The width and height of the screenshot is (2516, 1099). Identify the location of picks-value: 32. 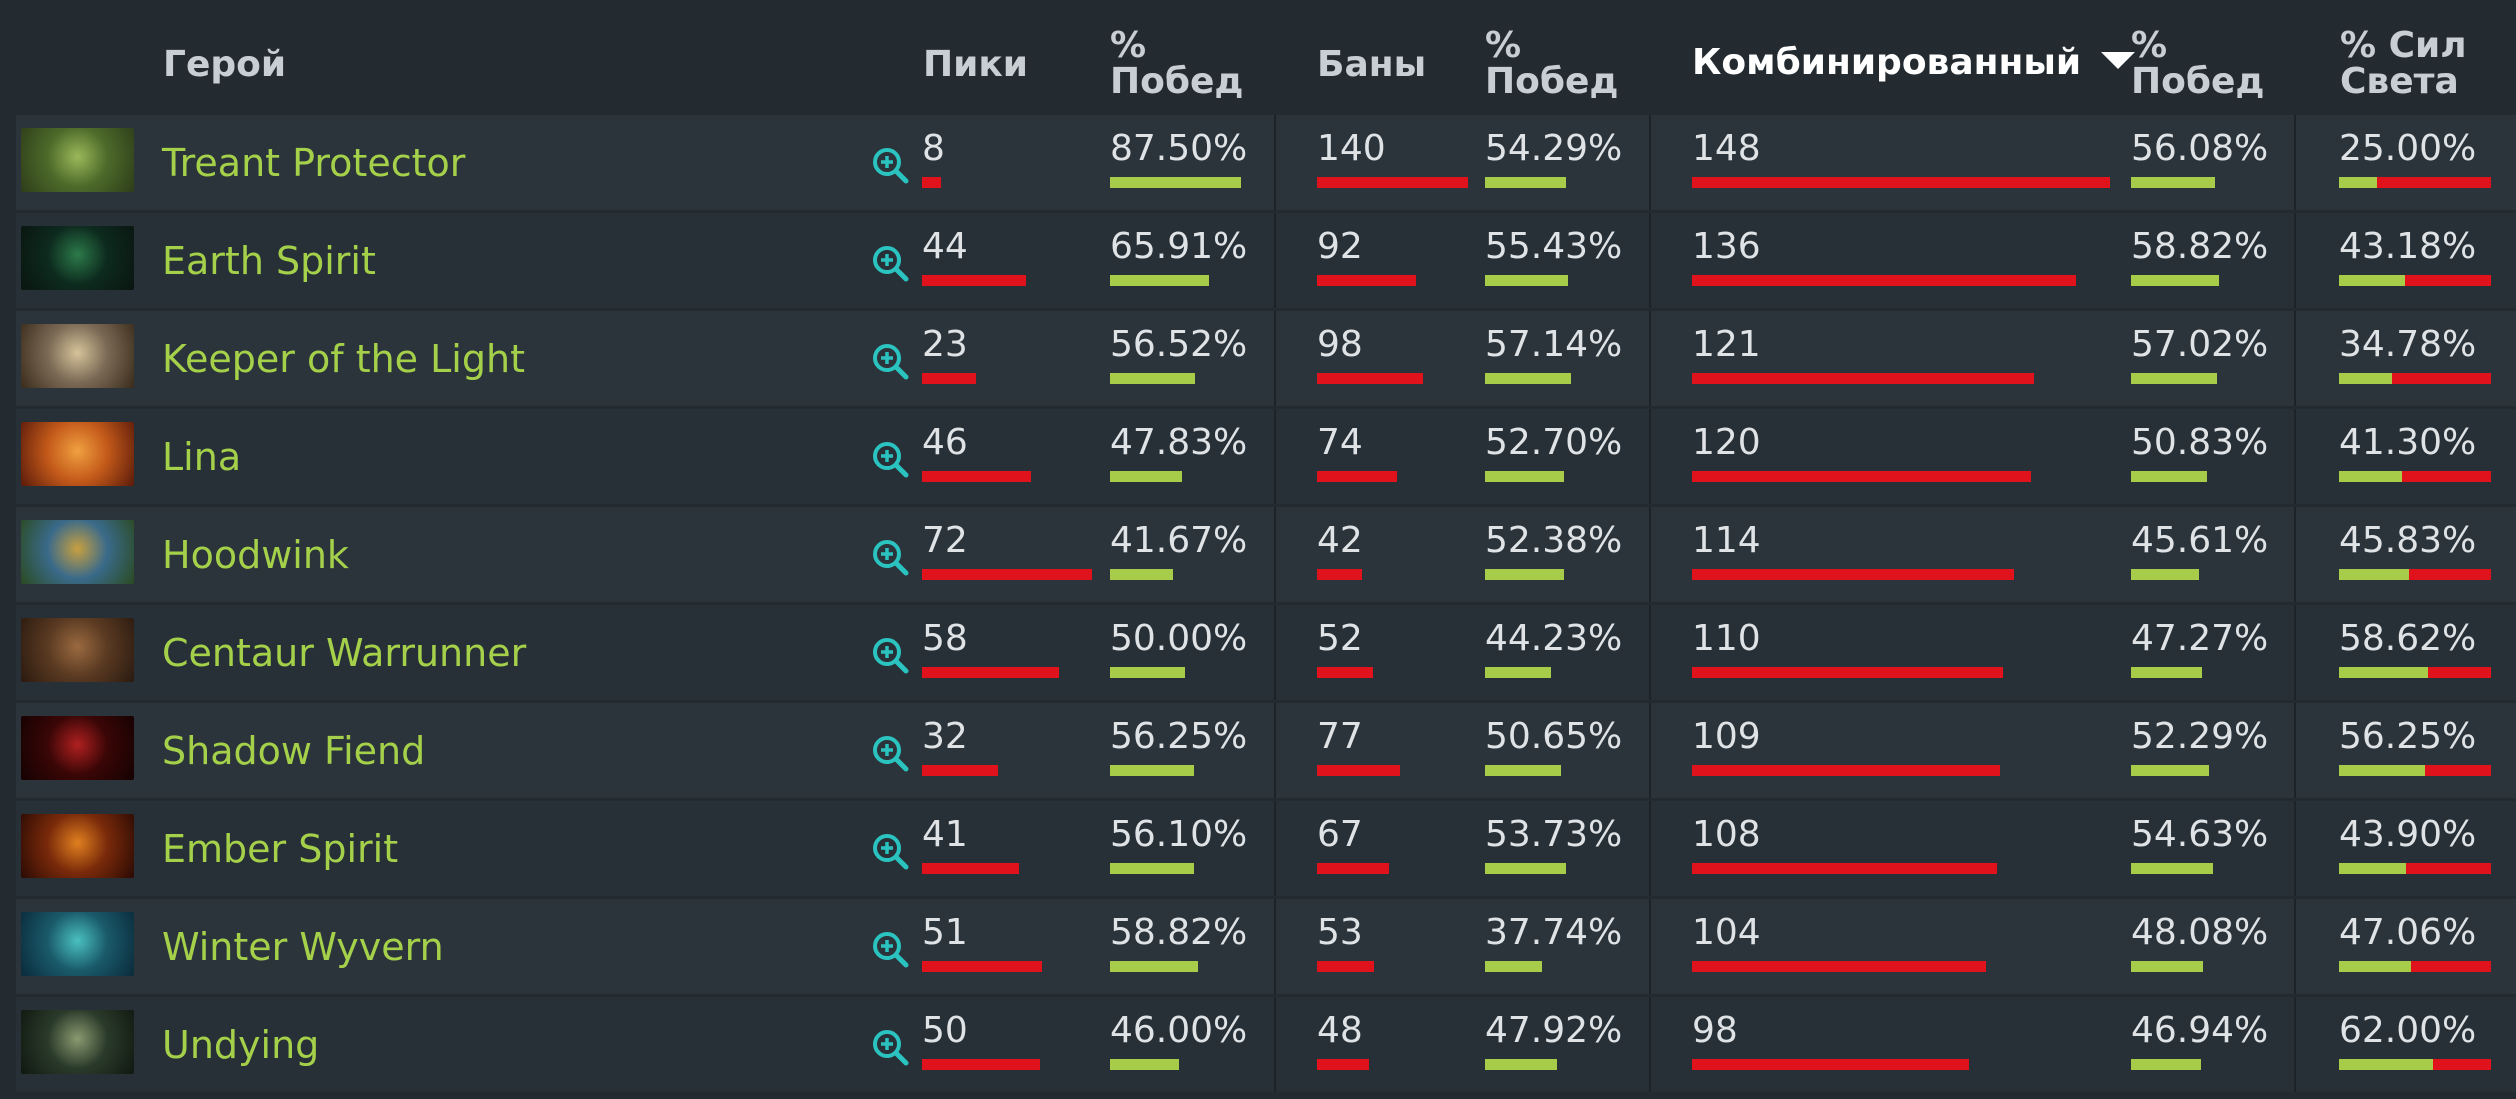
(945, 736).